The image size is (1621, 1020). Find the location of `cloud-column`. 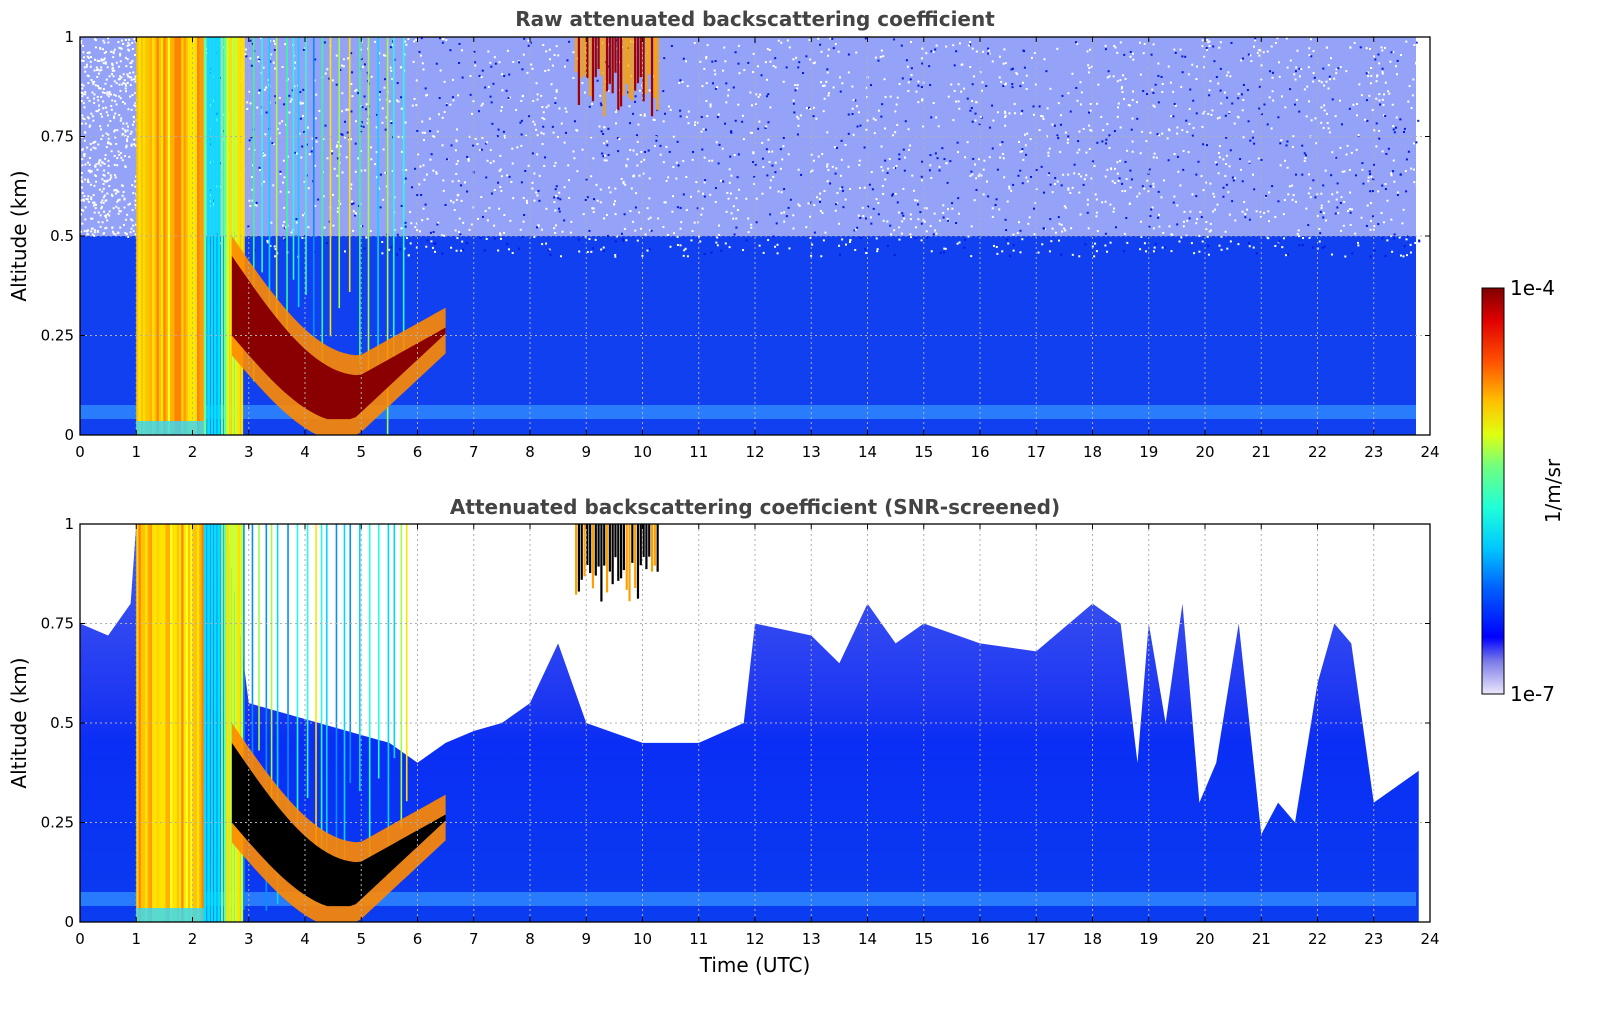

cloud-column is located at coordinates (595, 57).